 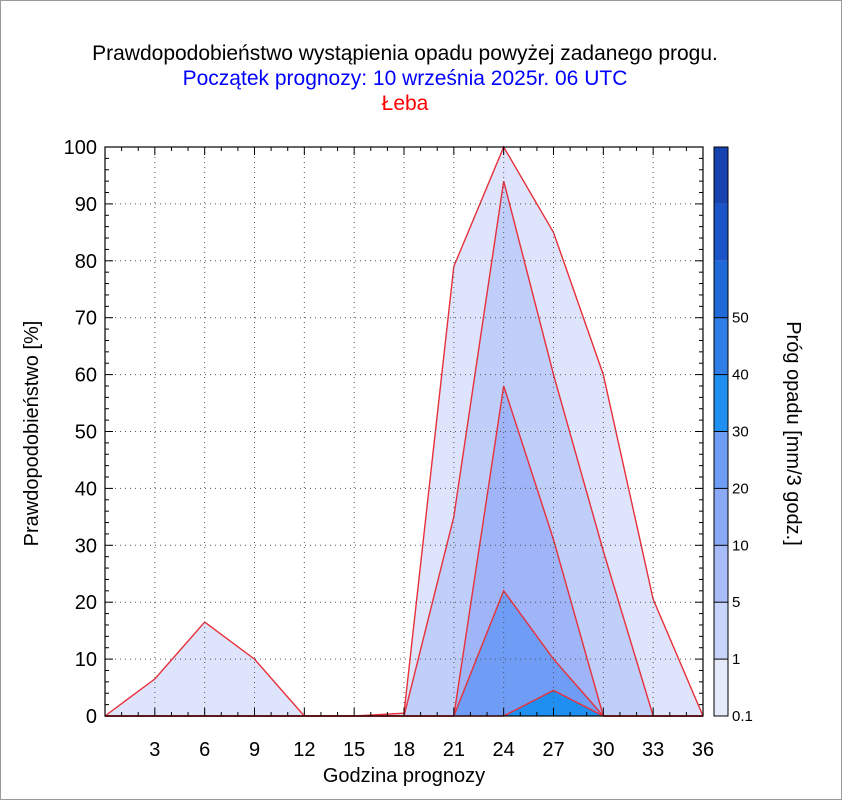 I want to click on colorbar-tick-label: 40, so click(x=740, y=375).